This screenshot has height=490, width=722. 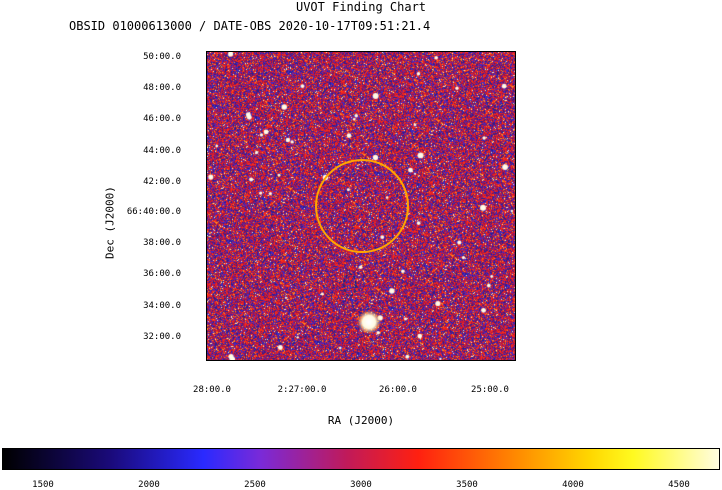 What do you see at coordinates (573, 485) in the screenshot?
I see `colorbar-tick-label: 4000` at bounding box center [573, 485].